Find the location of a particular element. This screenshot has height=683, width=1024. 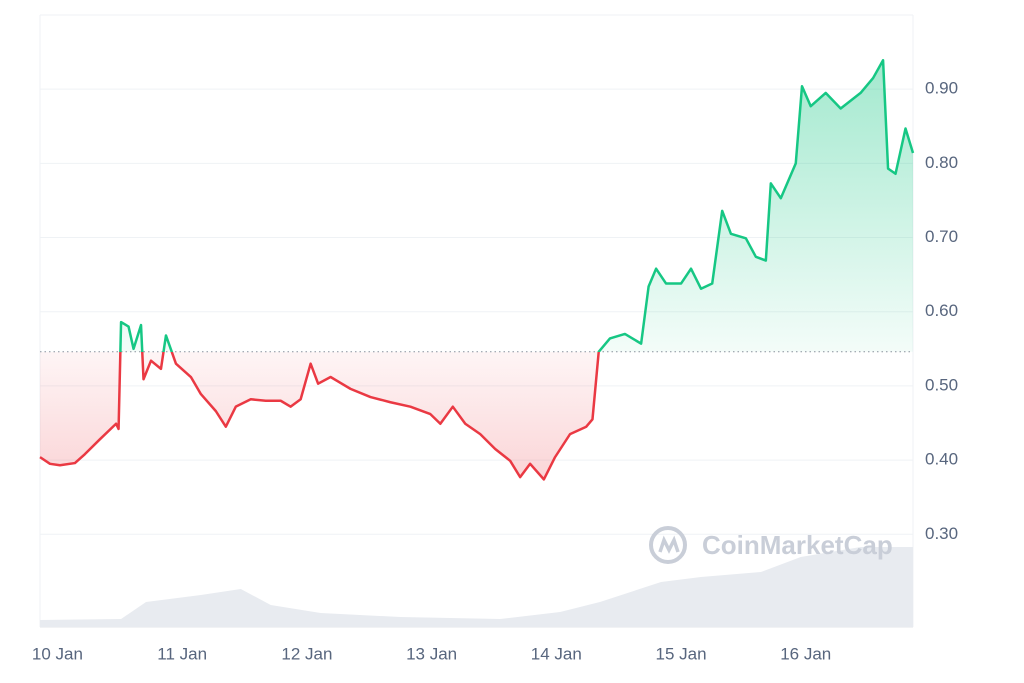

y-tick-label: 0.60 is located at coordinates (941, 310).